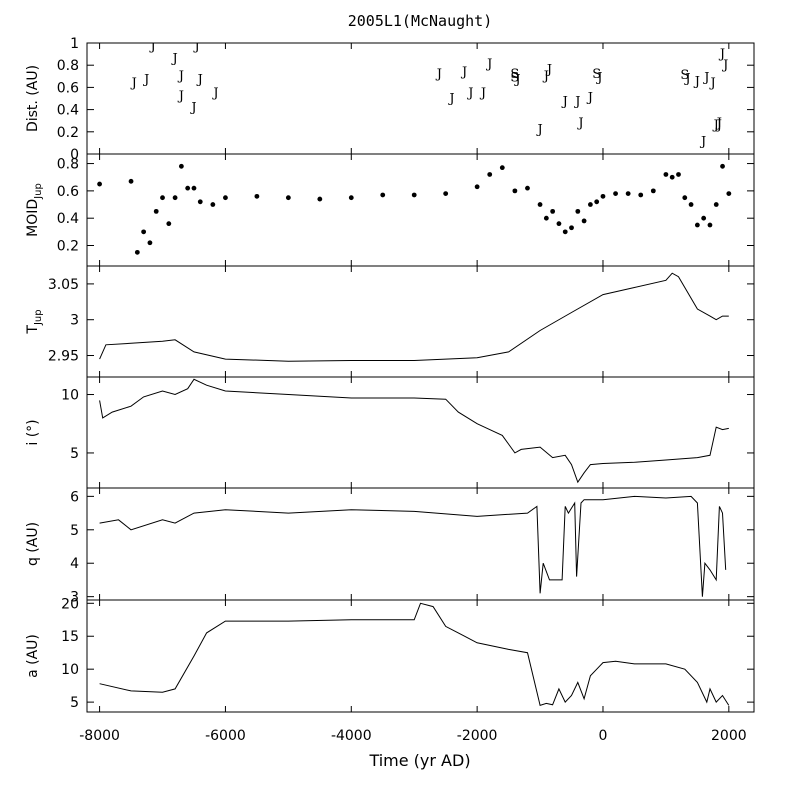  I want to click on y-tick-label: 0.4, so click(68, 219).